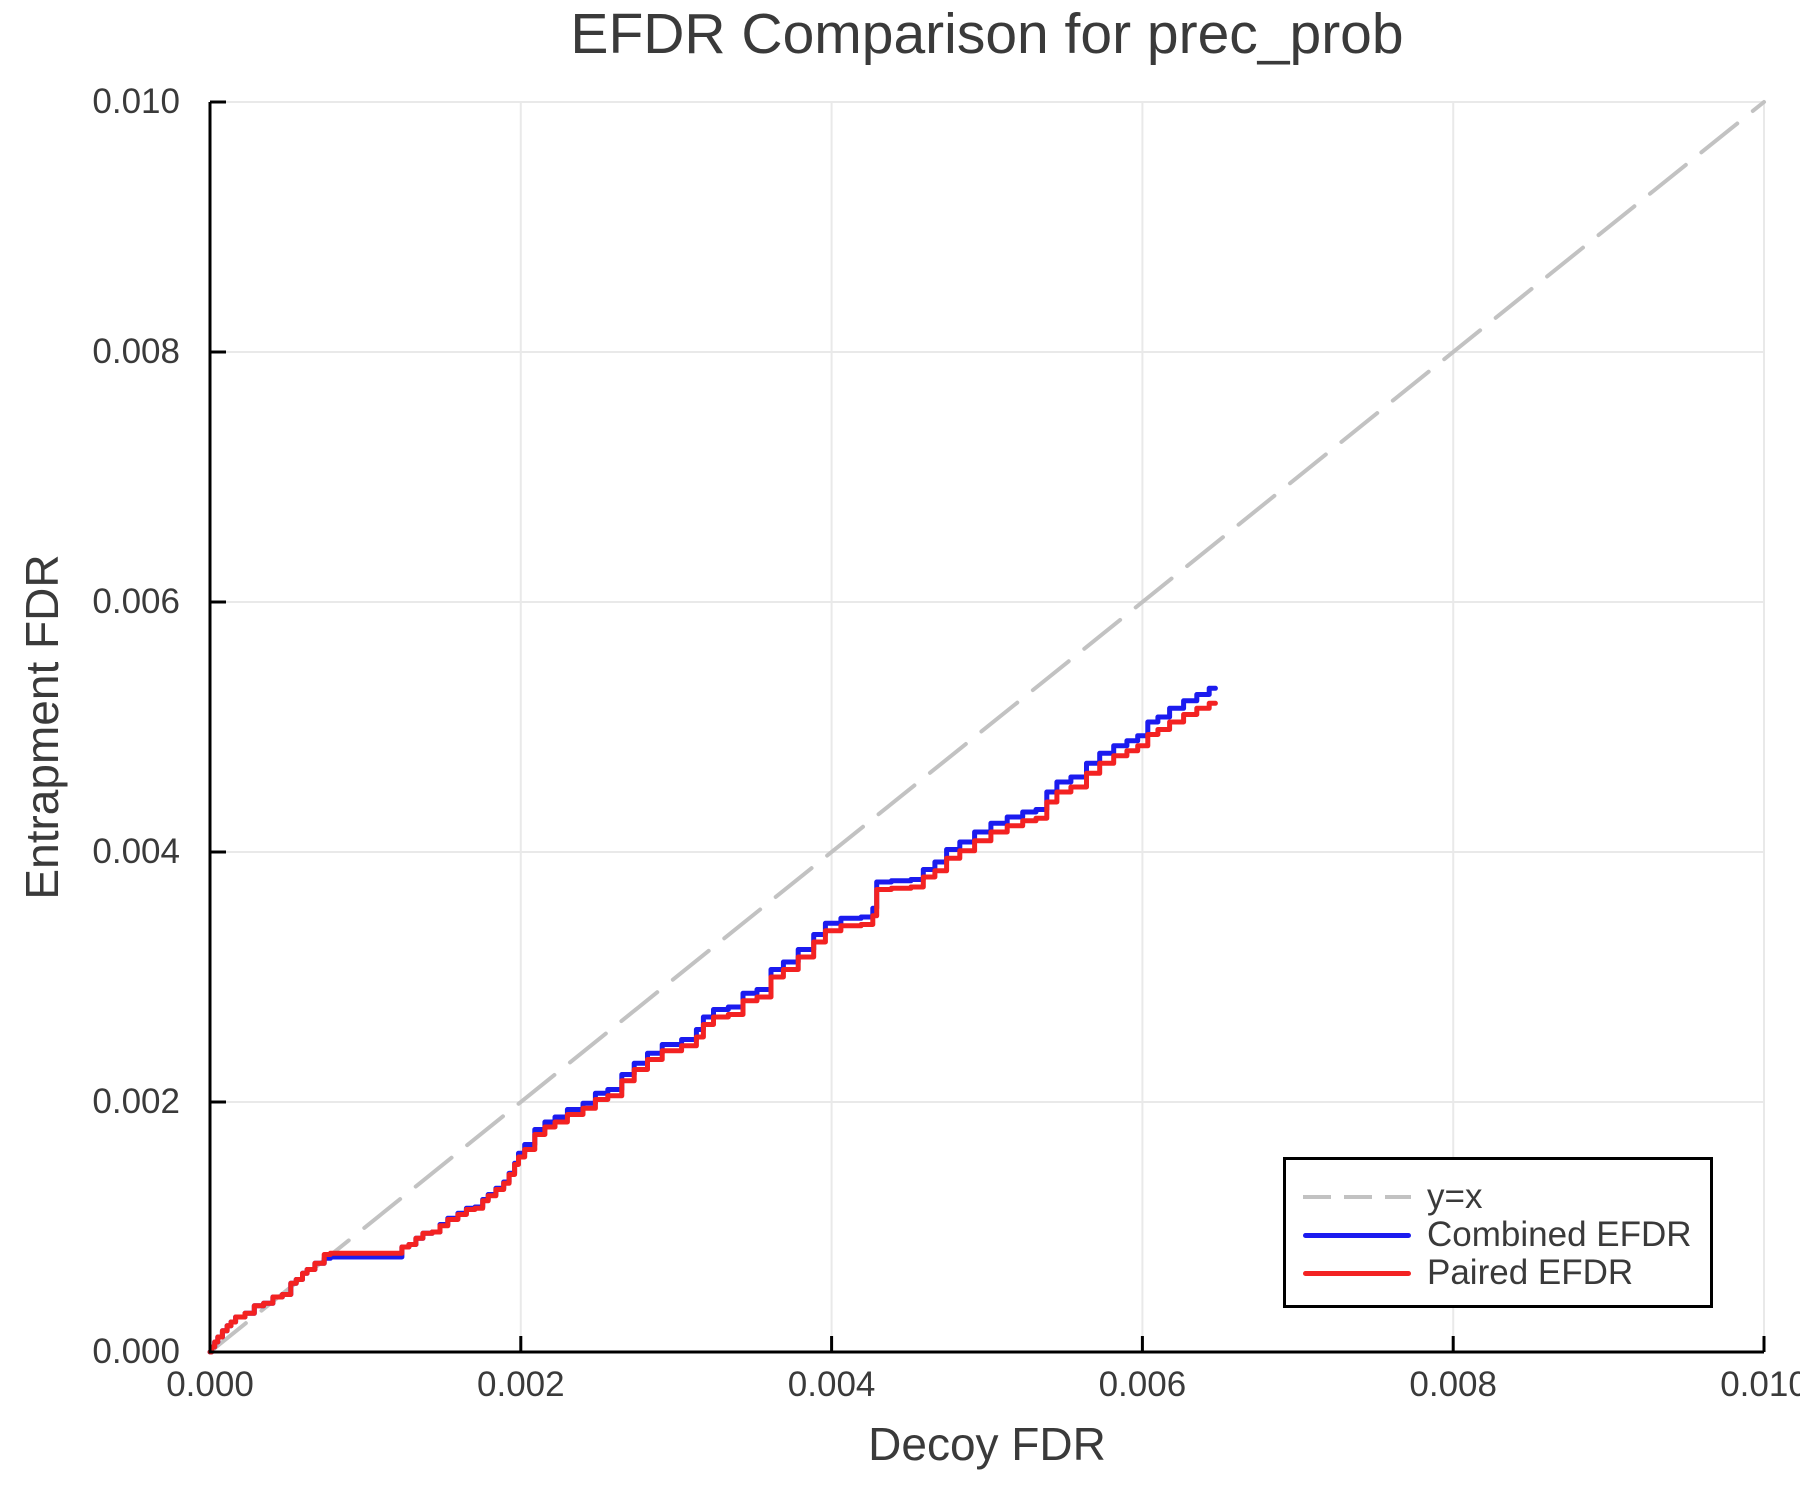  What do you see at coordinates (136, 101) in the screenshot?
I see `y-tick-label-5: 0.010` at bounding box center [136, 101].